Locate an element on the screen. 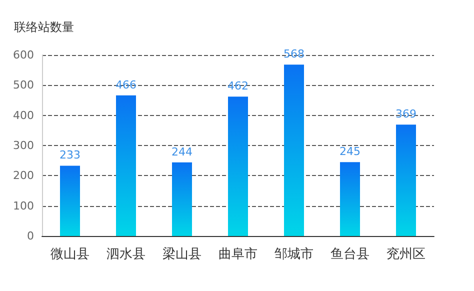  y-tick-label: 100 is located at coordinates (23, 205).